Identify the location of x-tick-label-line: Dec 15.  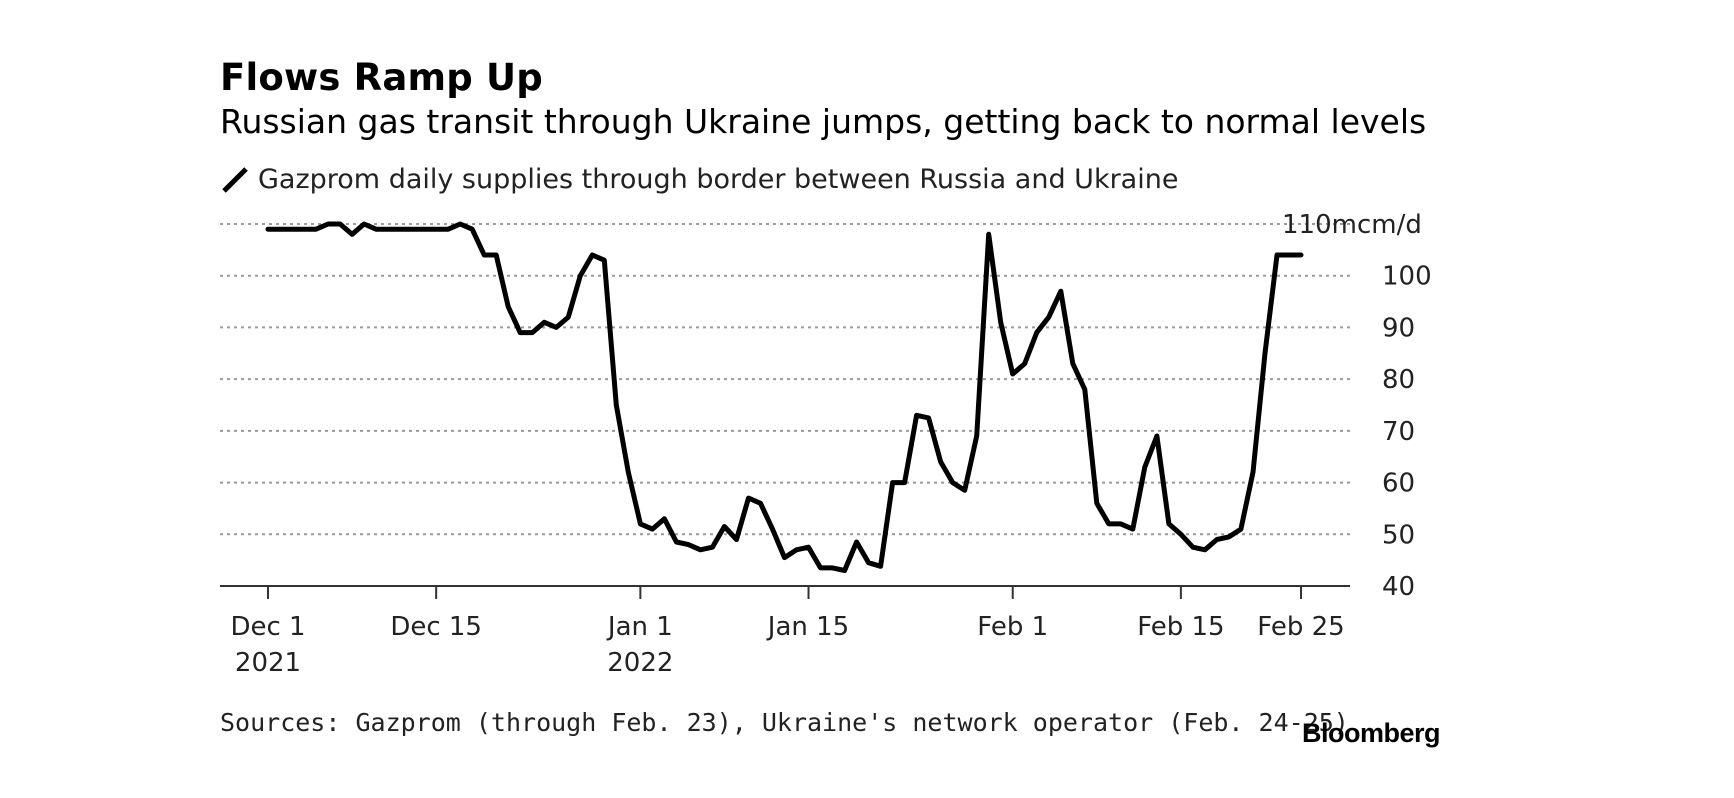
(436, 627).